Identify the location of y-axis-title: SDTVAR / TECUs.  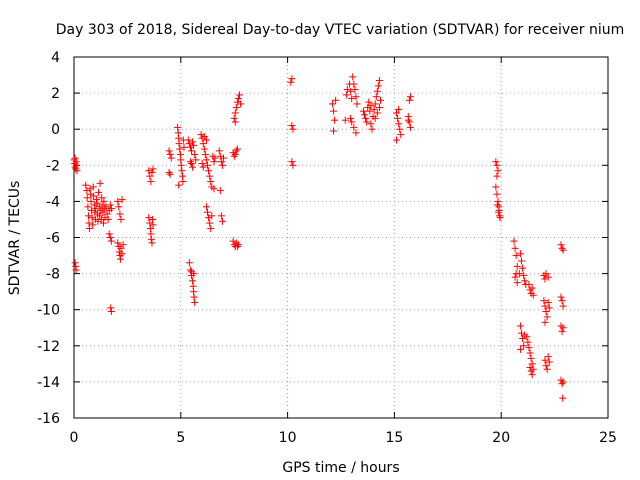
(15, 238).